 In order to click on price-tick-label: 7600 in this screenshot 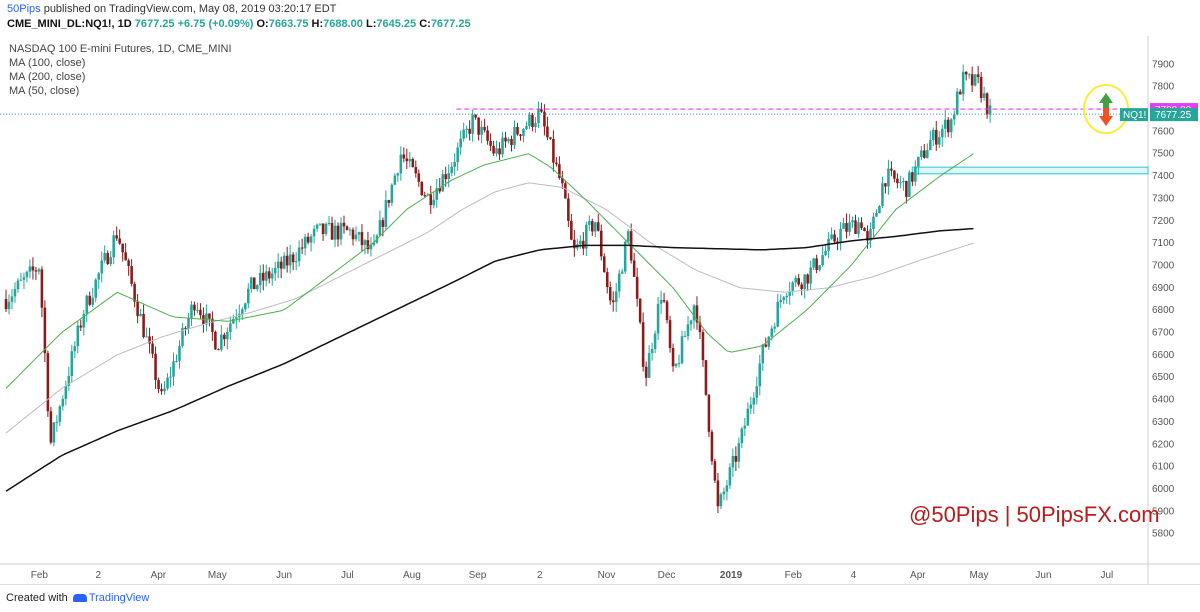, I will do `click(1163, 131)`.